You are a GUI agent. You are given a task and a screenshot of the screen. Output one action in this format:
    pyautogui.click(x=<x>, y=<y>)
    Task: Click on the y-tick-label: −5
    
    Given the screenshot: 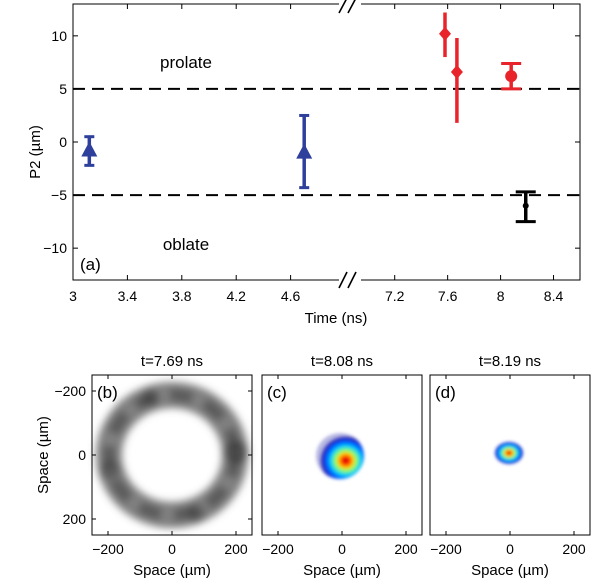 What is the action you would take?
    pyautogui.click(x=59, y=195)
    